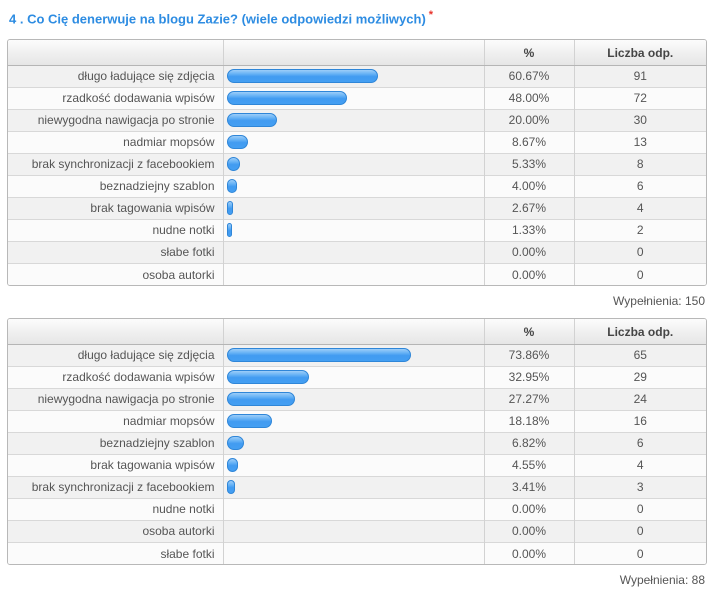 This screenshot has width=714, height=593. Describe the element at coordinates (528, 487) in the screenshot. I see `percent-value: 3.41%` at that location.